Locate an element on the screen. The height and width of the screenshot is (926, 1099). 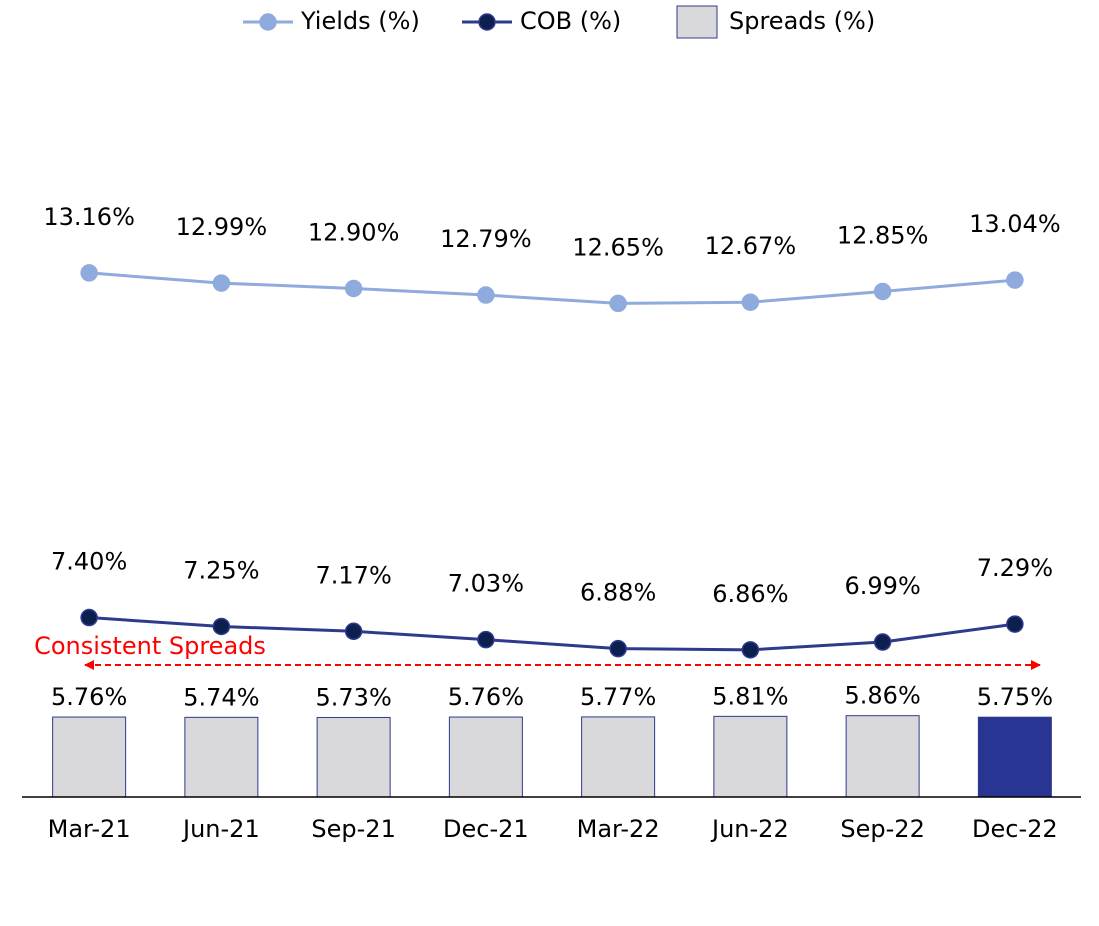
bar-value-label: 5.75% is located at coordinates (1015, 697).